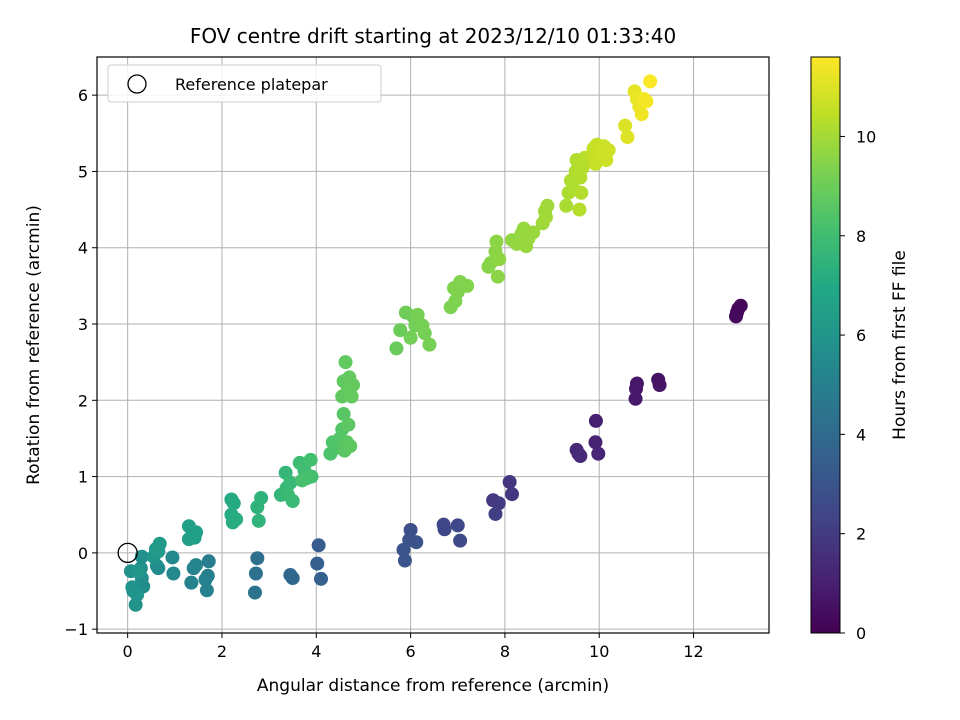 The width and height of the screenshot is (960, 720). Describe the element at coordinates (222, 651) in the screenshot. I see `x-tick-label: 2` at that location.